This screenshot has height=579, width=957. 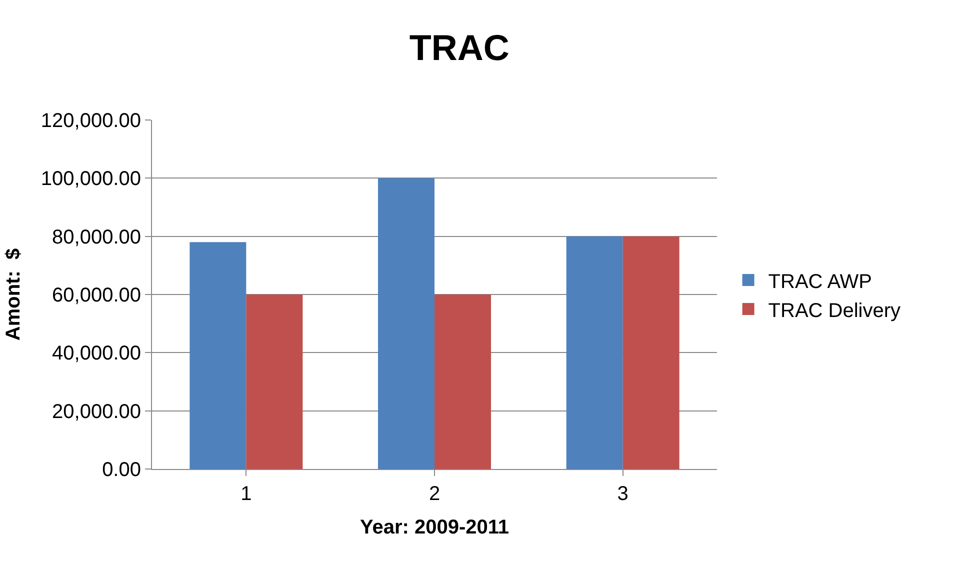 I want to click on x-tick-label: 2, so click(x=434, y=494).